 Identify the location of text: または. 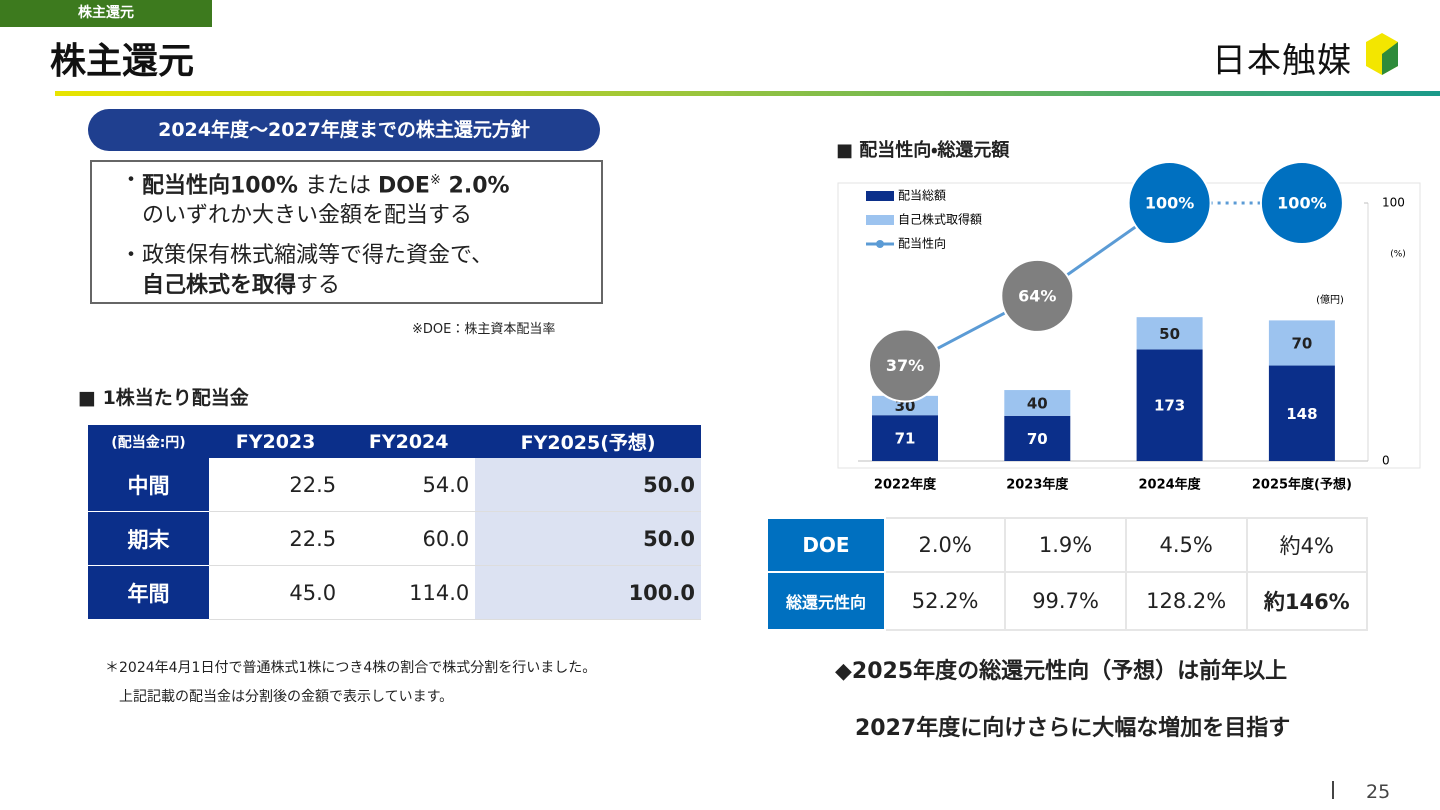
(337, 186).